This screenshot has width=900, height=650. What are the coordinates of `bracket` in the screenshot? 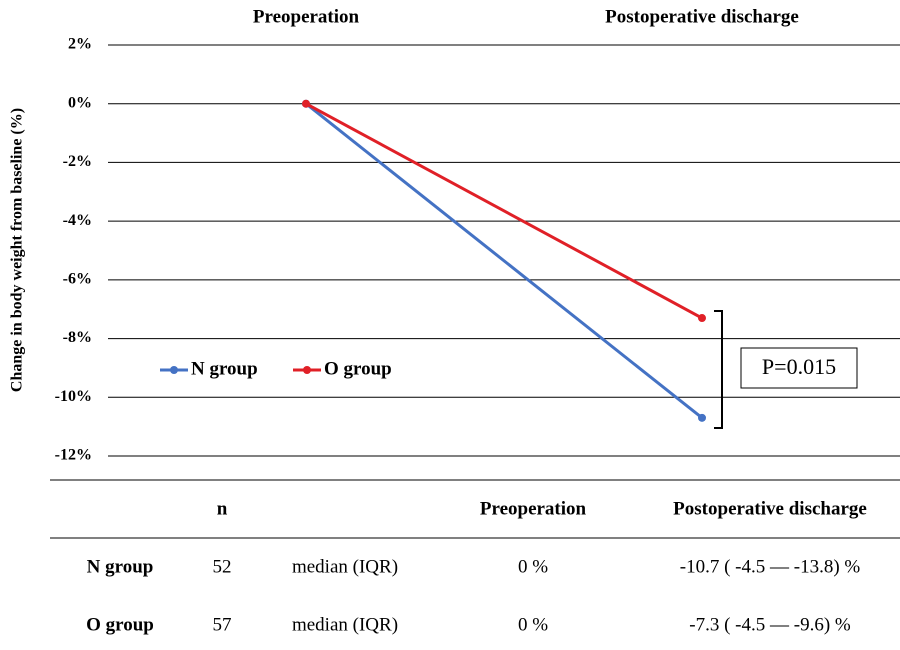 It's located at (718, 369).